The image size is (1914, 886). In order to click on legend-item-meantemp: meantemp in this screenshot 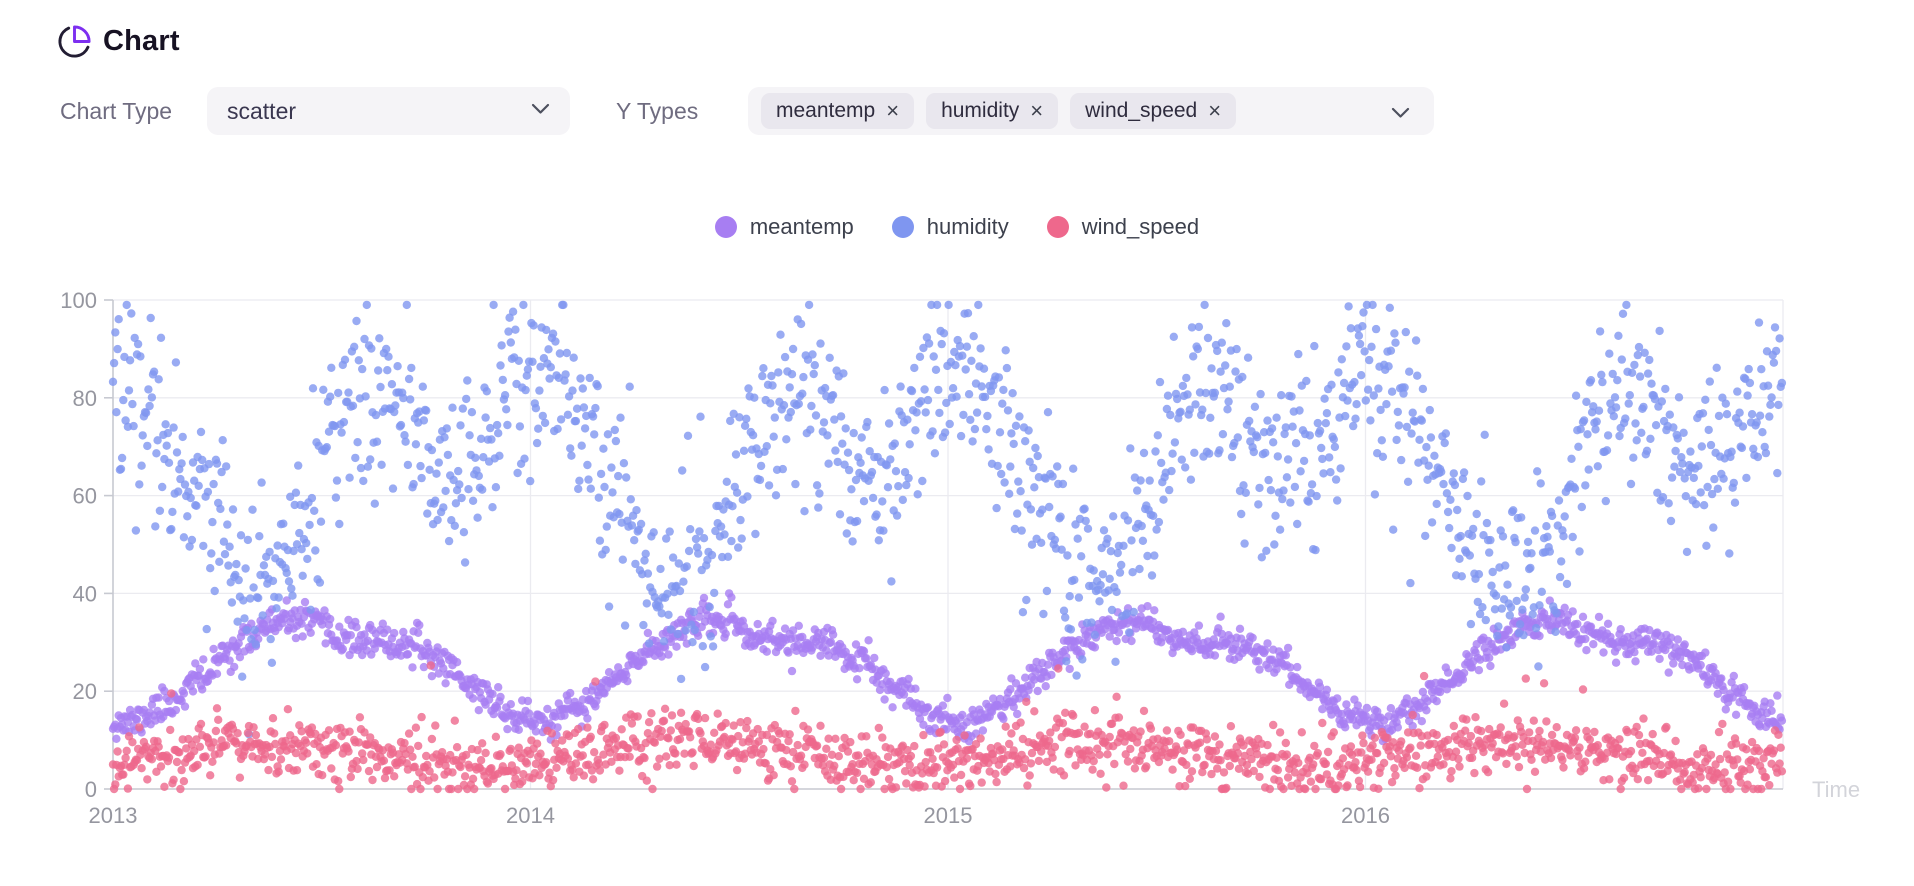, I will do `click(784, 227)`.